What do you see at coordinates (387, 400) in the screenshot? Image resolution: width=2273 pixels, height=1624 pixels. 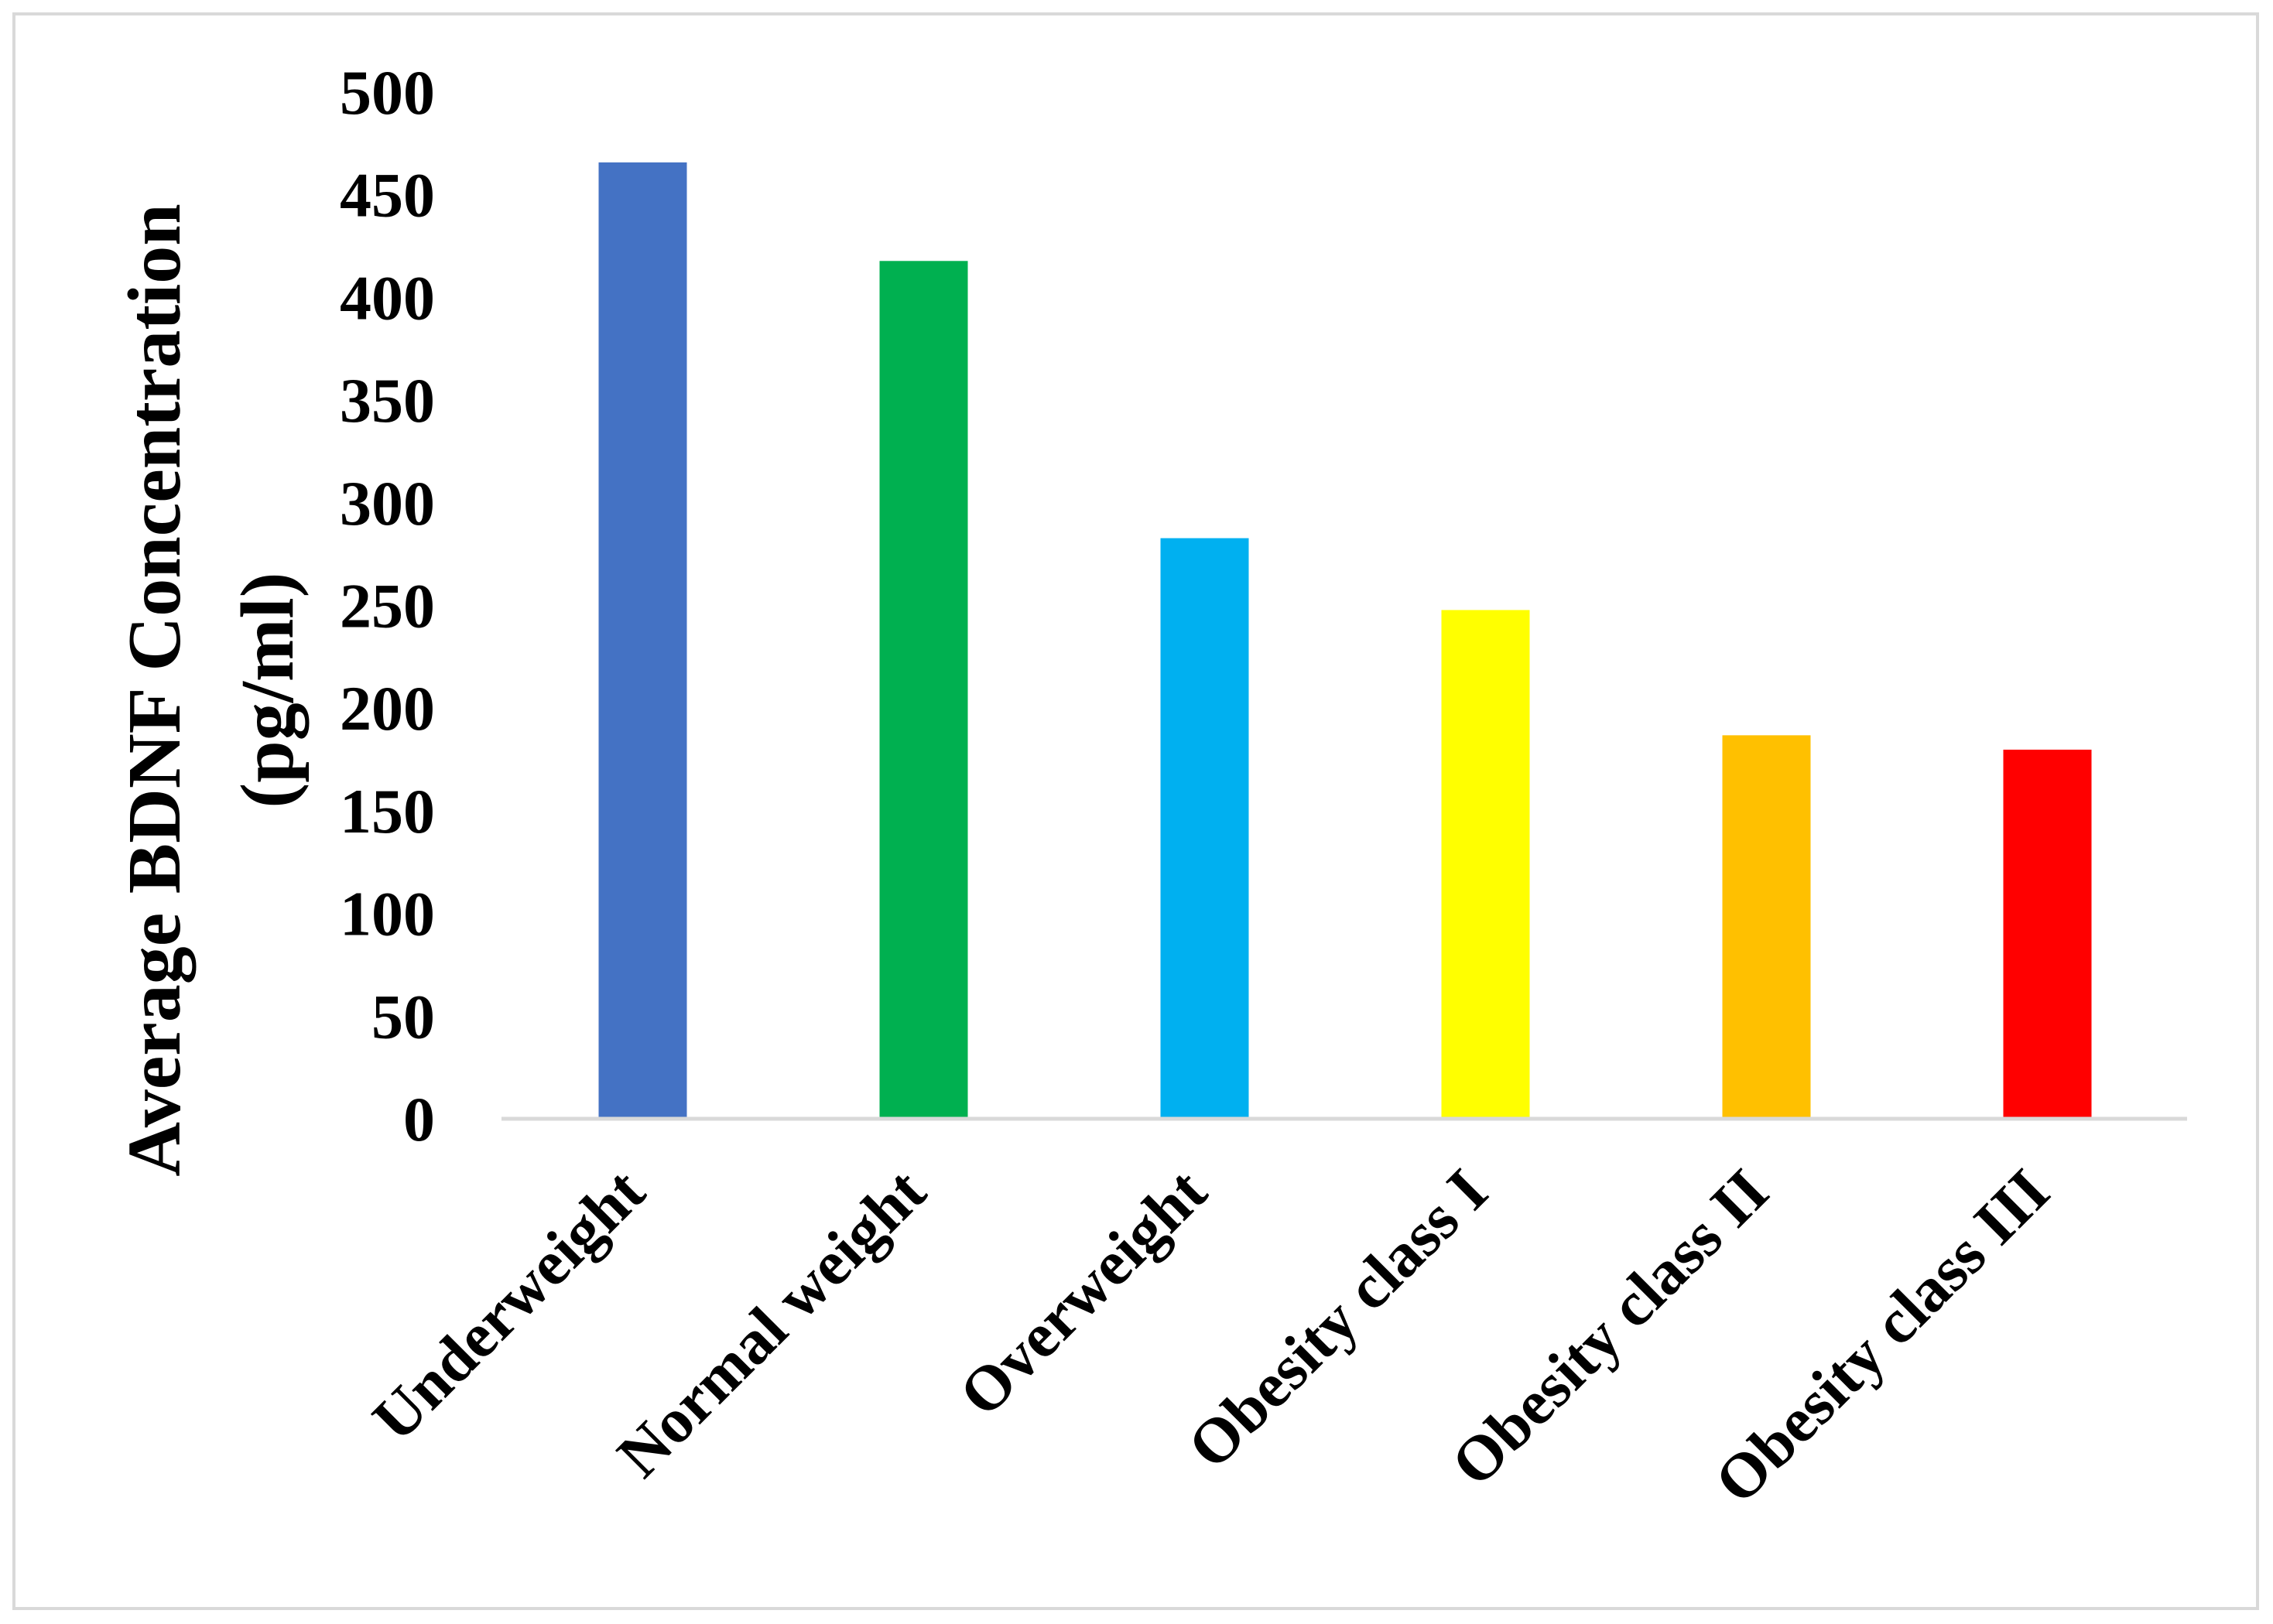 I see `y-tick-label: 350` at bounding box center [387, 400].